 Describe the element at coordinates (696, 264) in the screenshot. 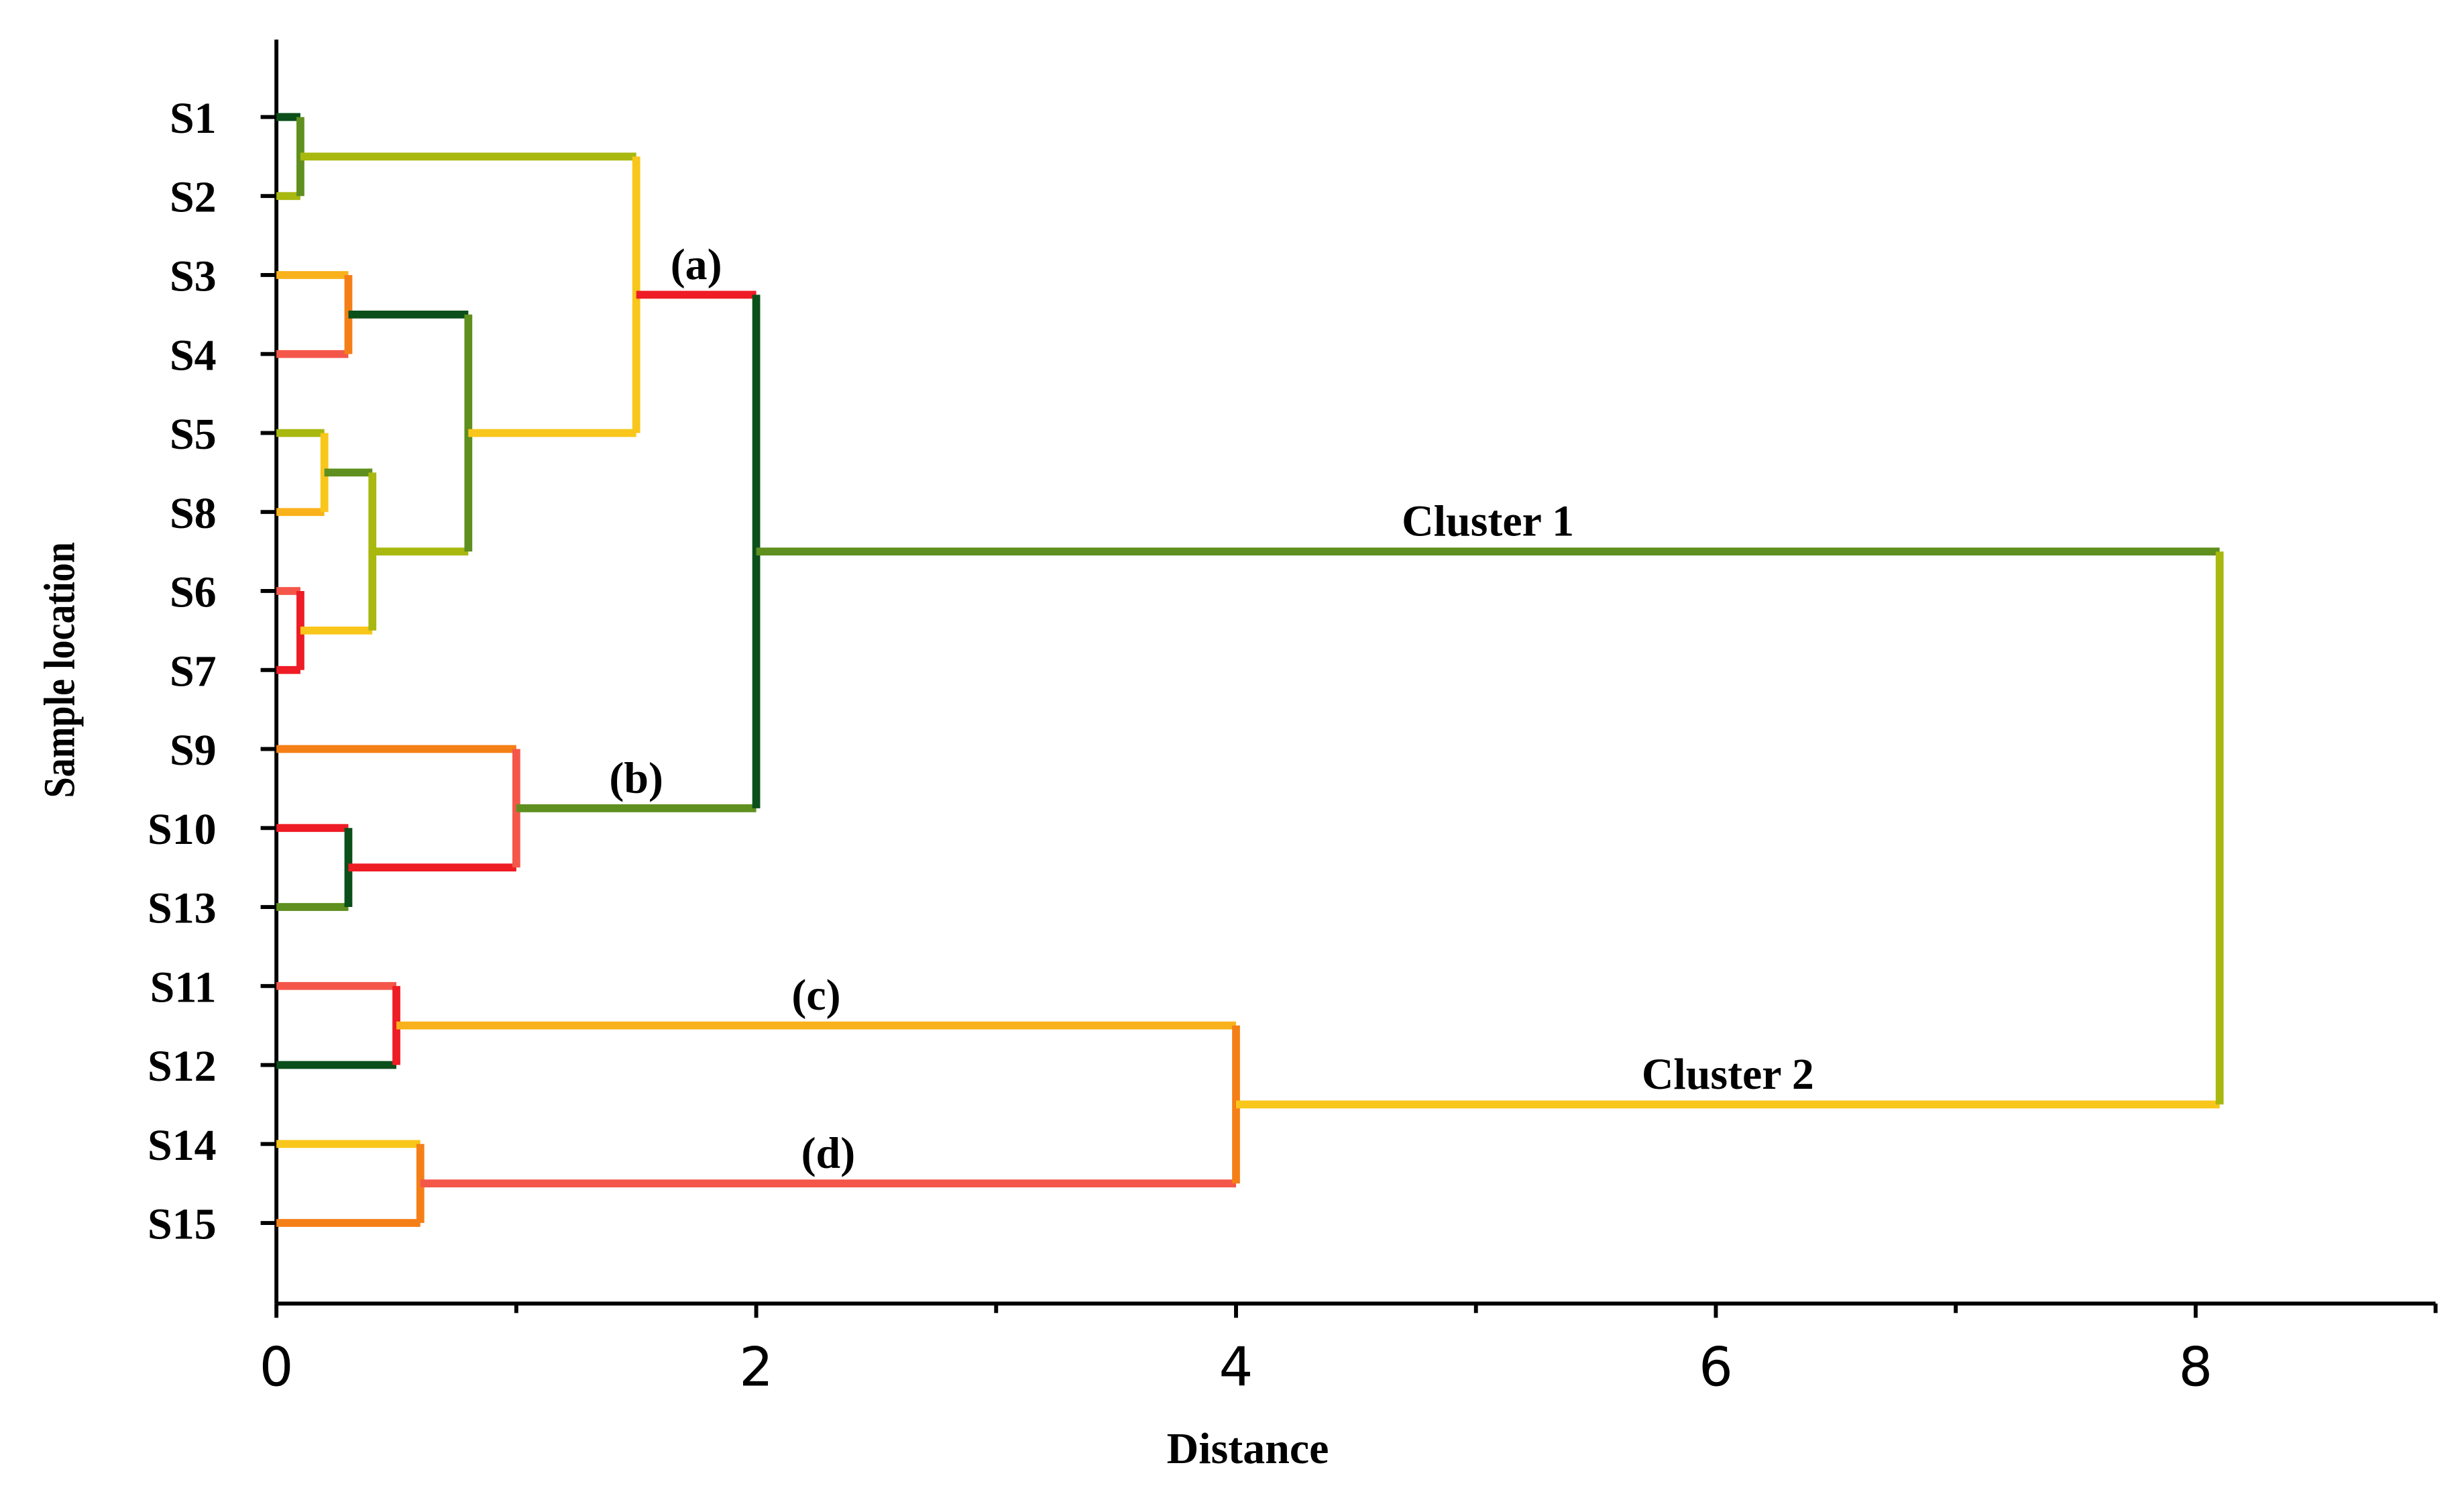

I see `cluster-label: (a)` at that location.